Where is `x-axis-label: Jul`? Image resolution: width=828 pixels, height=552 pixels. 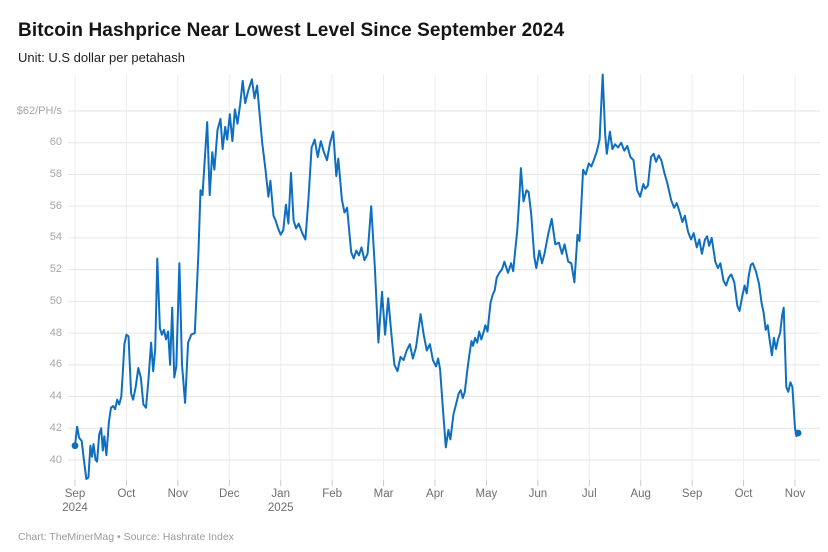 x-axis-label: Jul is located at coordinates (589, 494).